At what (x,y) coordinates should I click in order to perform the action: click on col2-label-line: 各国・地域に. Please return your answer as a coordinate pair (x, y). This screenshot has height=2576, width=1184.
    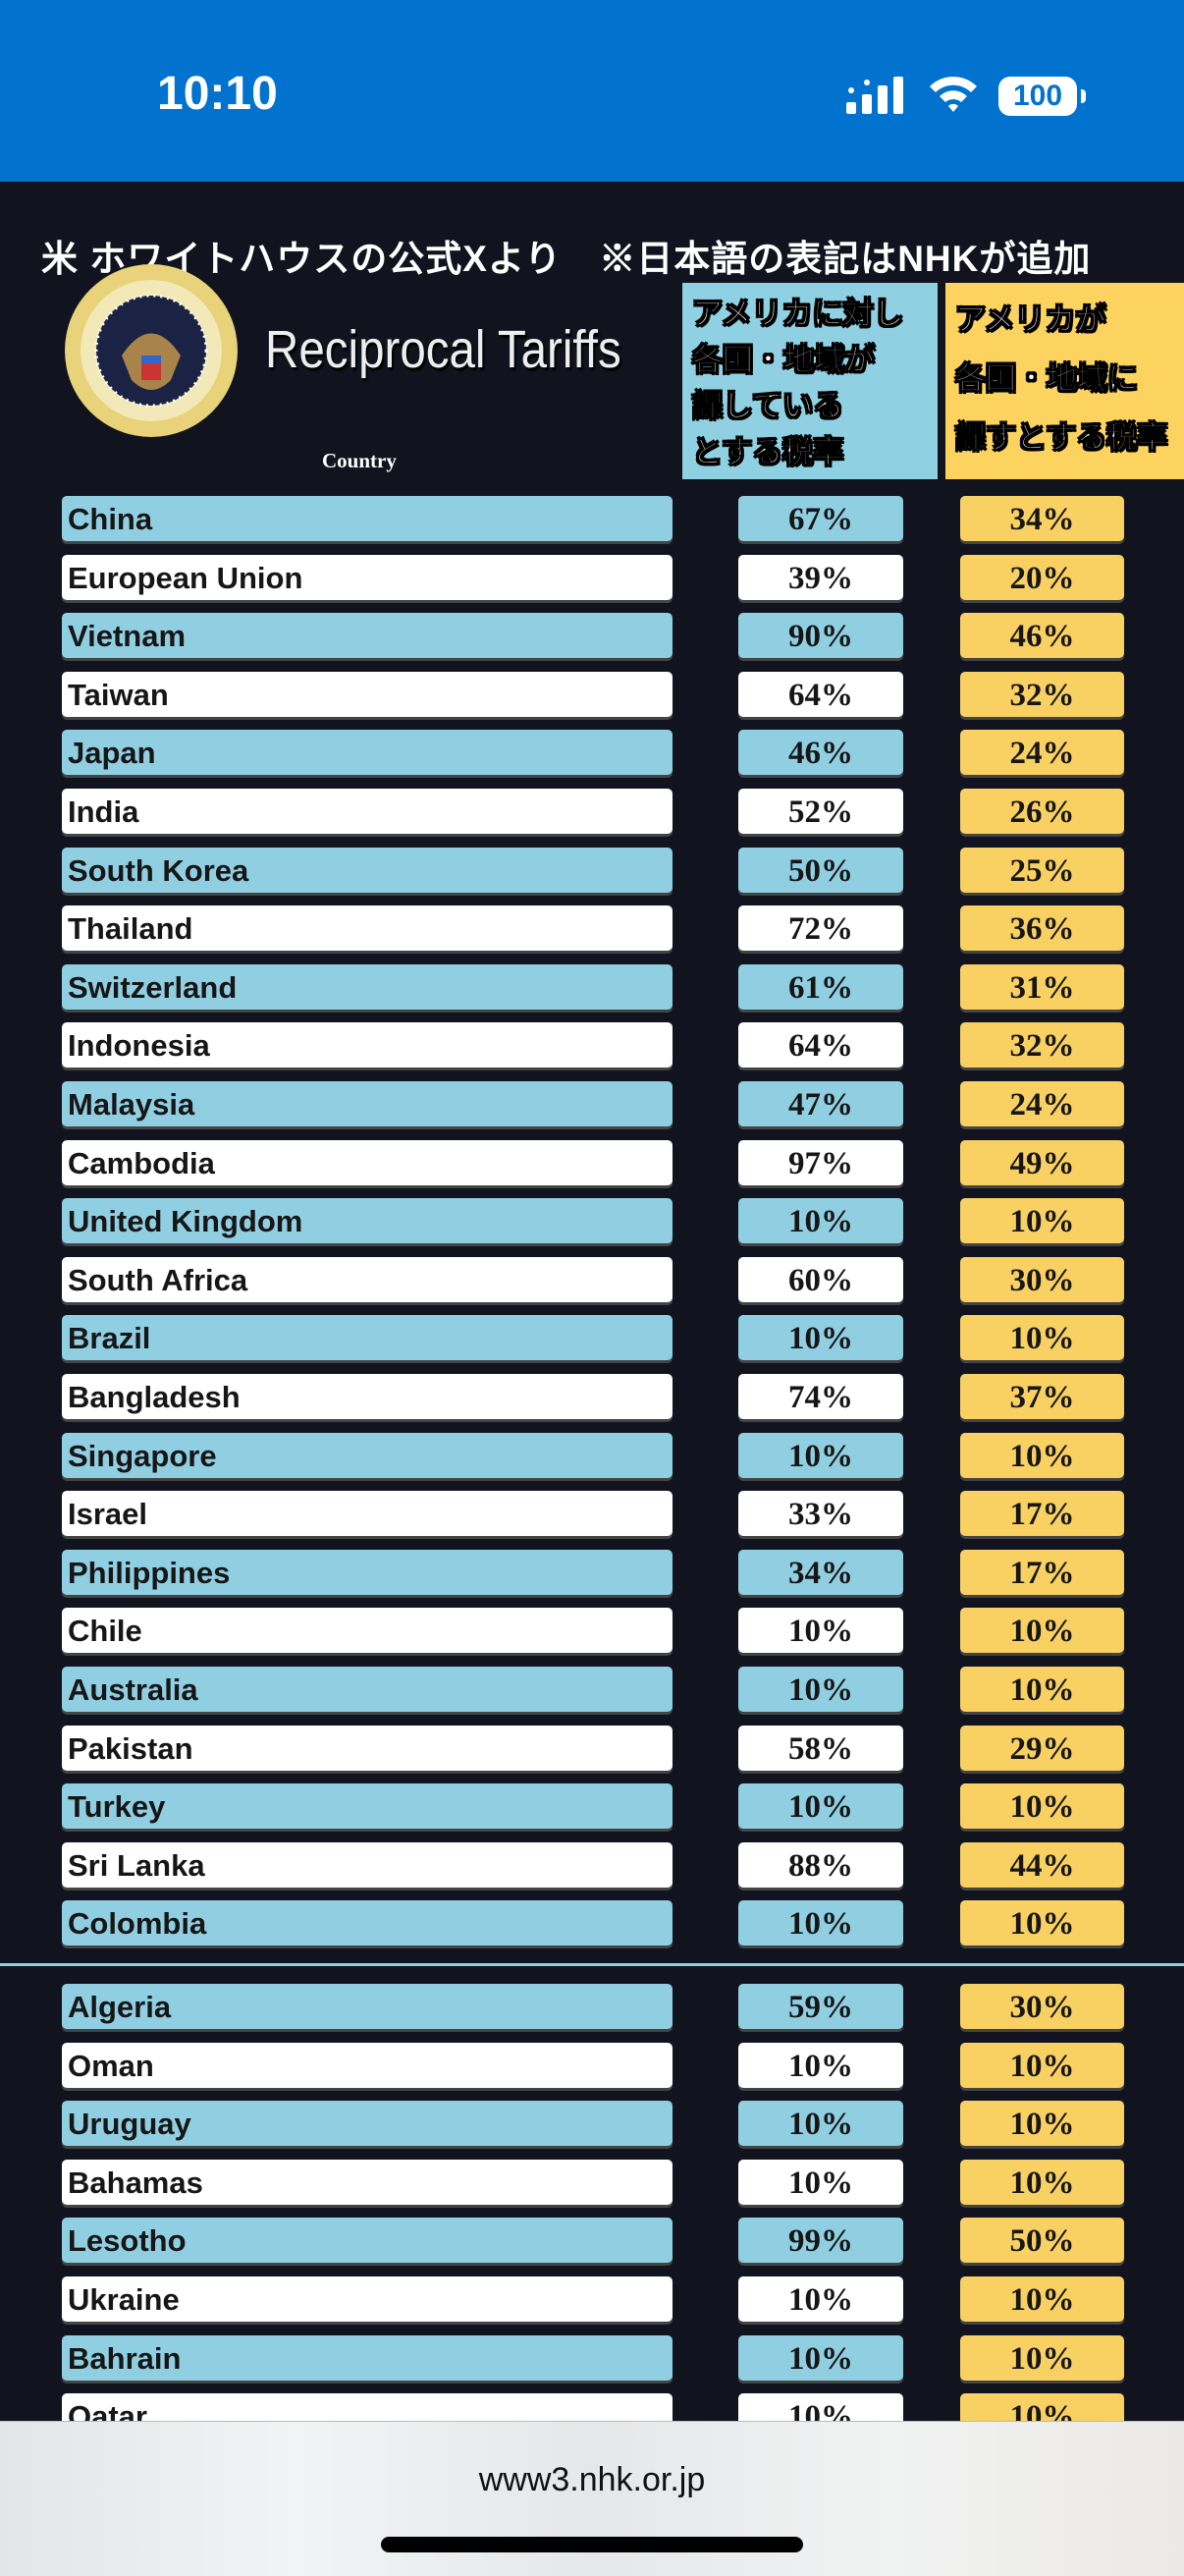
    Looking at the image, I should click on (1047, 379).